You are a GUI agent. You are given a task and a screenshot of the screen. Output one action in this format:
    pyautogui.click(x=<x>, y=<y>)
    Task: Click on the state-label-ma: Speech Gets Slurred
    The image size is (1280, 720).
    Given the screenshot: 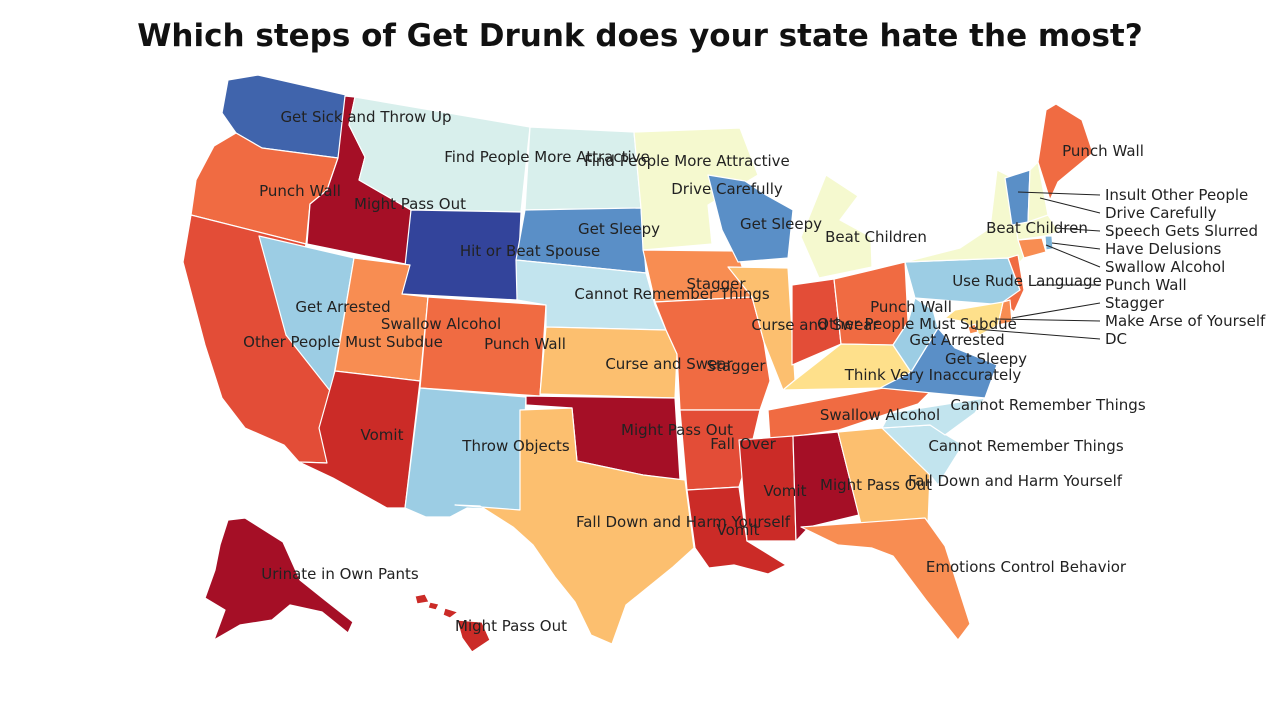 What is the action you would take?
    pyautogui.click(x=1181, y=231)
    